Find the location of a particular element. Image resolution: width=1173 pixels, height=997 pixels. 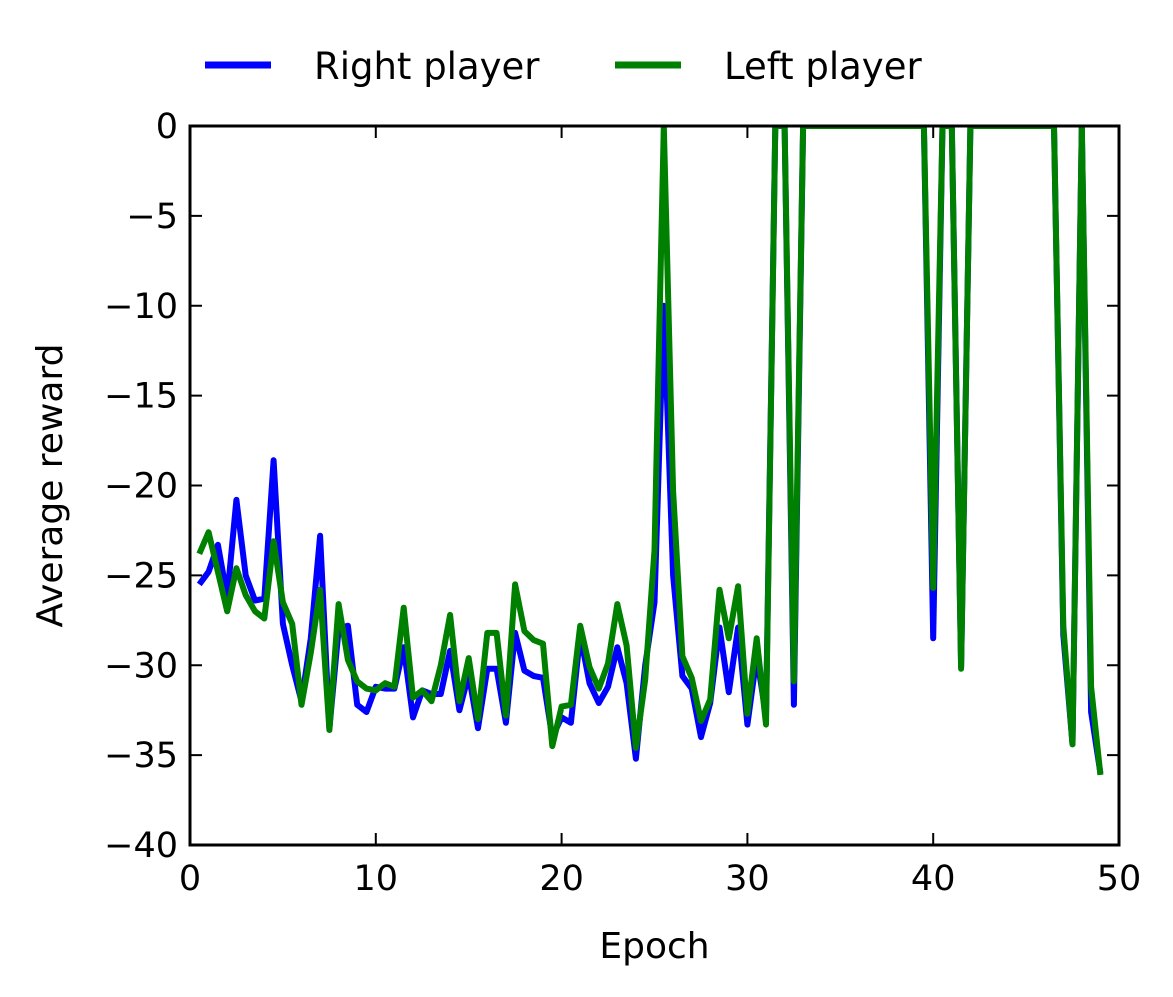

legend-entry-right-player: Right player is located at coordinates (372, 66).